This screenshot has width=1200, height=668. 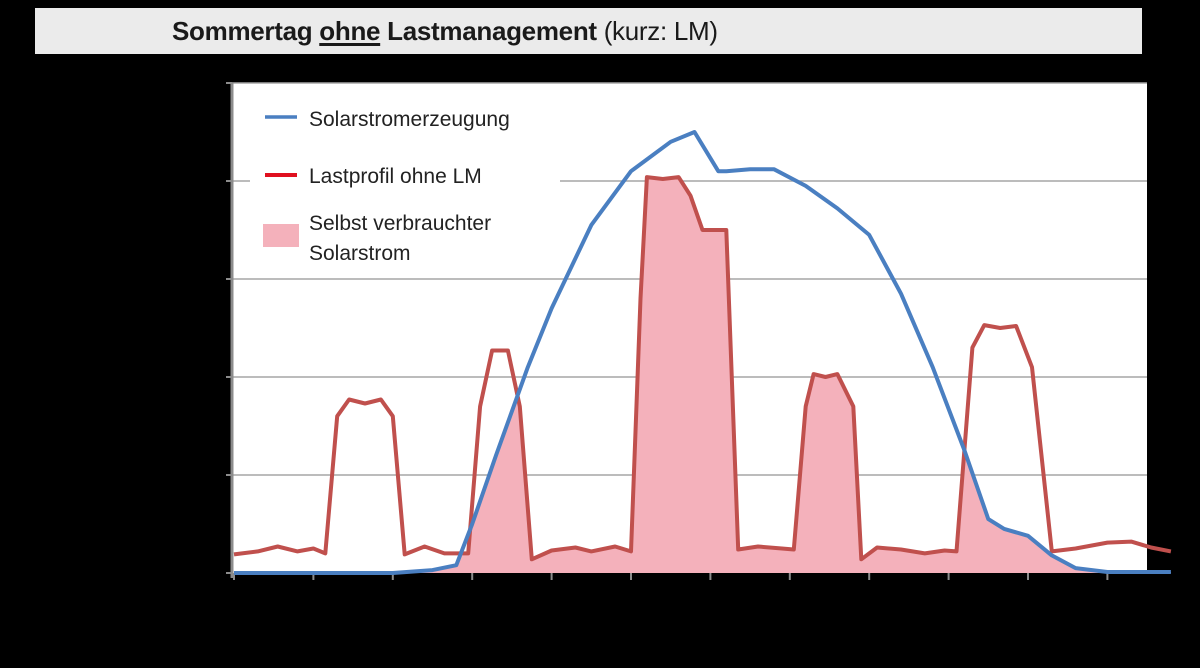 I want to click on legend-load-label: Lastprofil ohne LM, so click(x=395, y=176).